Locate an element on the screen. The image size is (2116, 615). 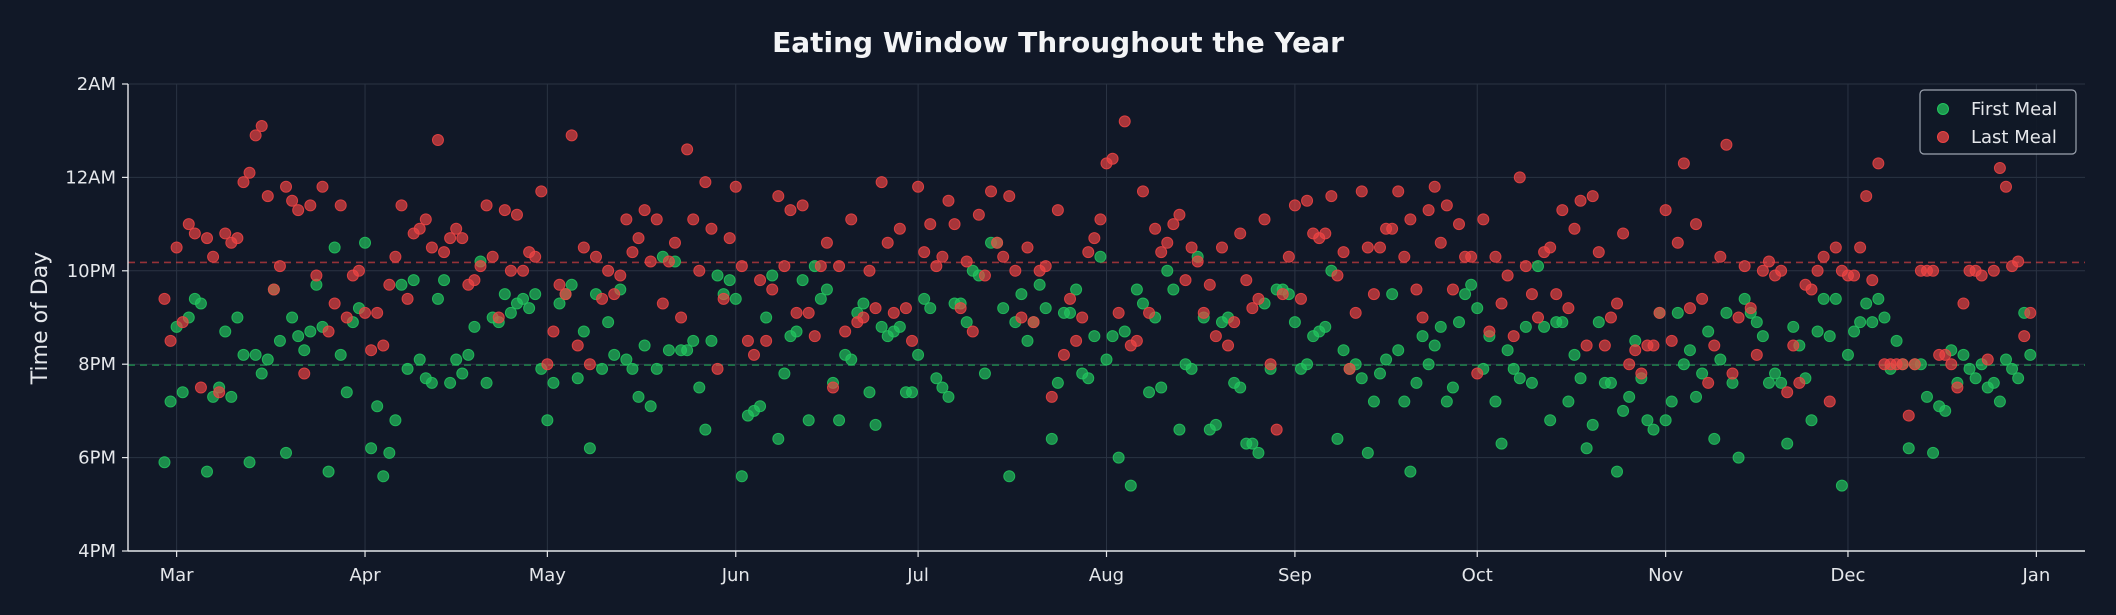
x-tick-label: Nov is located at coordinates (1665, 575).